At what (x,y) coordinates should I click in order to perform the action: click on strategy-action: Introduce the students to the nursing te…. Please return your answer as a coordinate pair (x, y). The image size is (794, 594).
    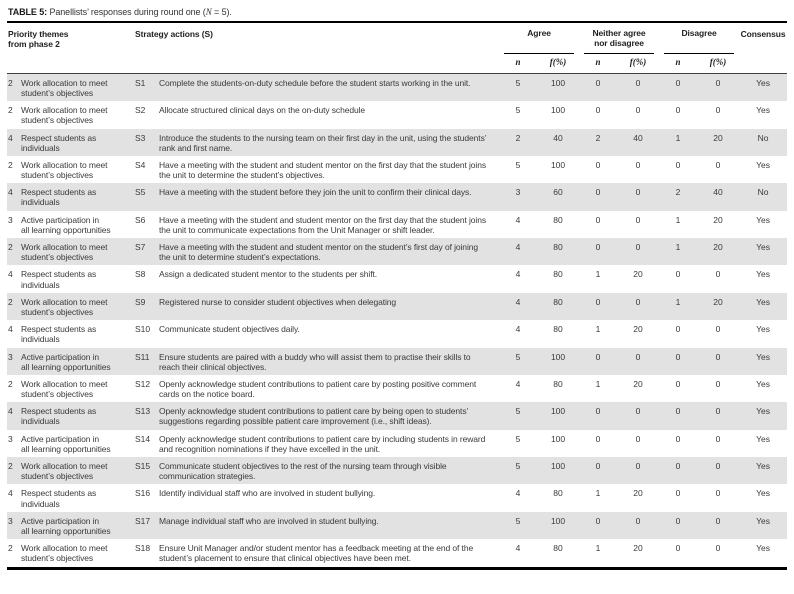
    Looking at the image, I should click on (323, 142).